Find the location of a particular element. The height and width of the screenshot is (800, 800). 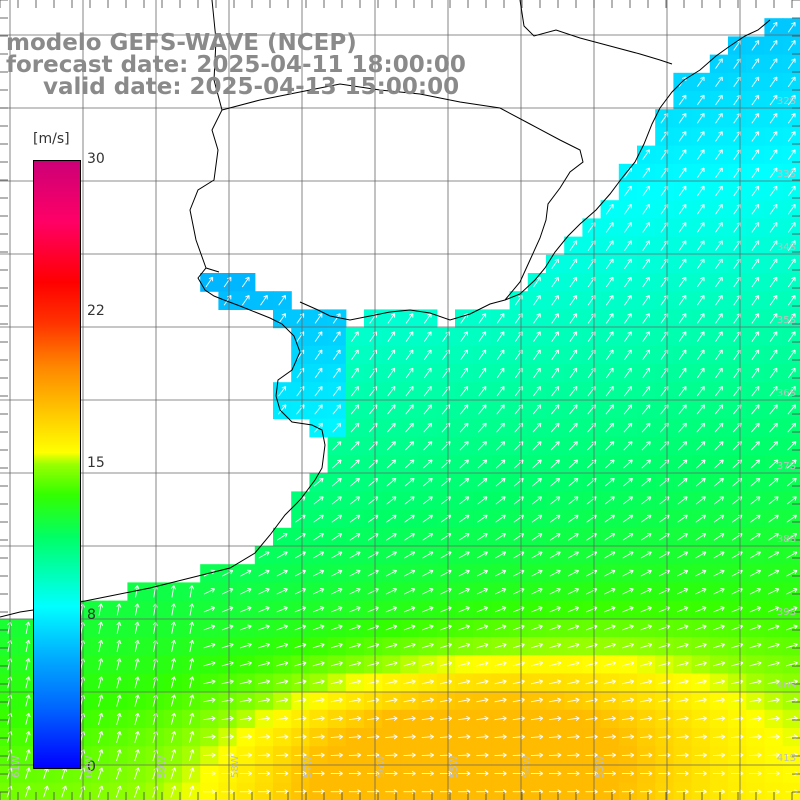

latitude-label: 34S is located at coordinates (786, 247).